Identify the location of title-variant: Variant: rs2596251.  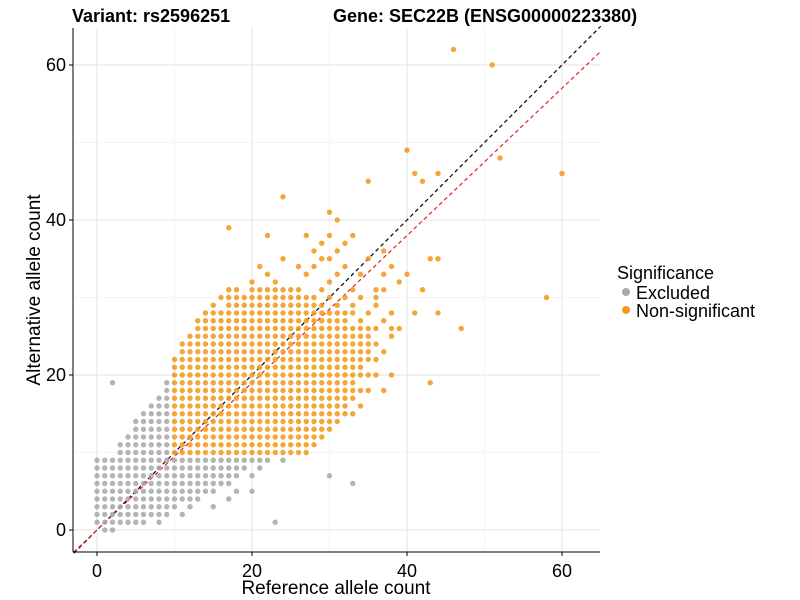
(151, 16).